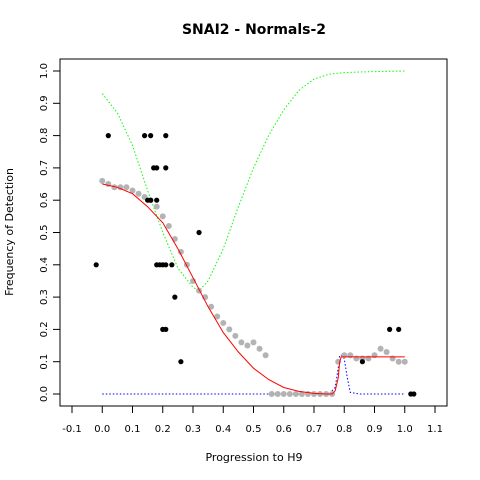  Describe the element at coordinates (163, 429) in the screenshot. I see `x-tick-label: 0.2` at that location.